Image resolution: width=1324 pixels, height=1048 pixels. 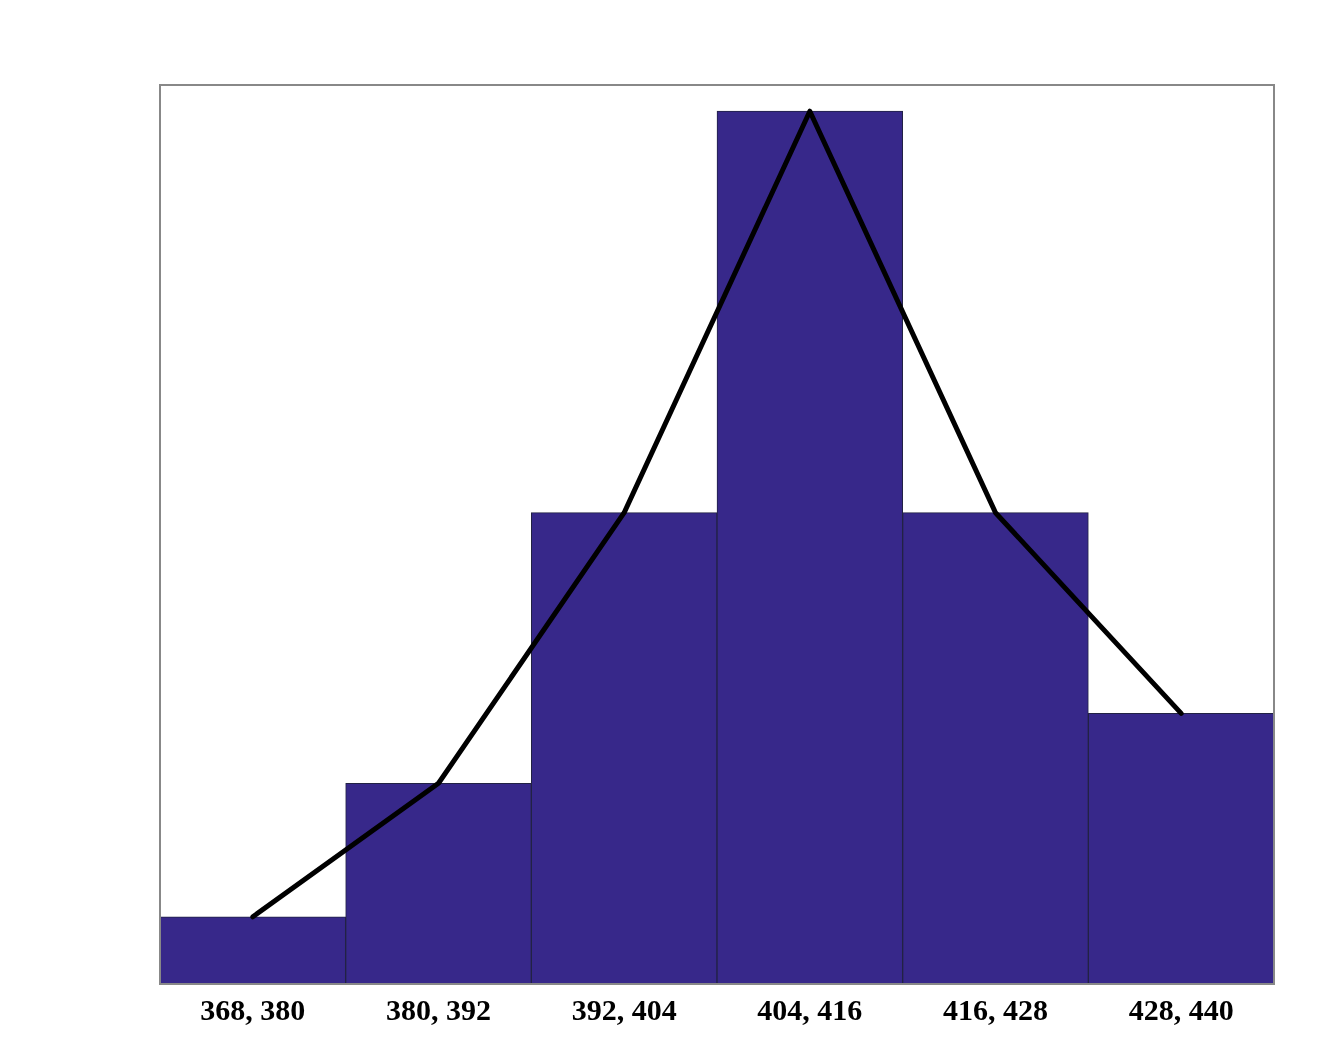 What do you see at coordinates (1181, 1009) in the screenshot?
I see `x-tick-label: 428, 440` at bounding box center [1181, 1009].